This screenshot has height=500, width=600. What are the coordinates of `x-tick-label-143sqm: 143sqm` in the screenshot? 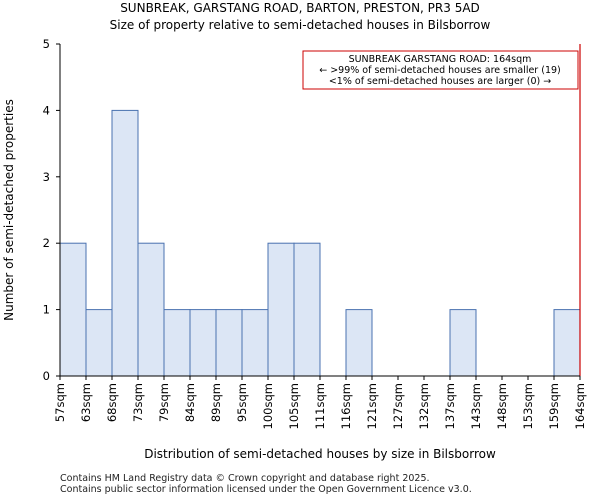 It's located at (476, 406).